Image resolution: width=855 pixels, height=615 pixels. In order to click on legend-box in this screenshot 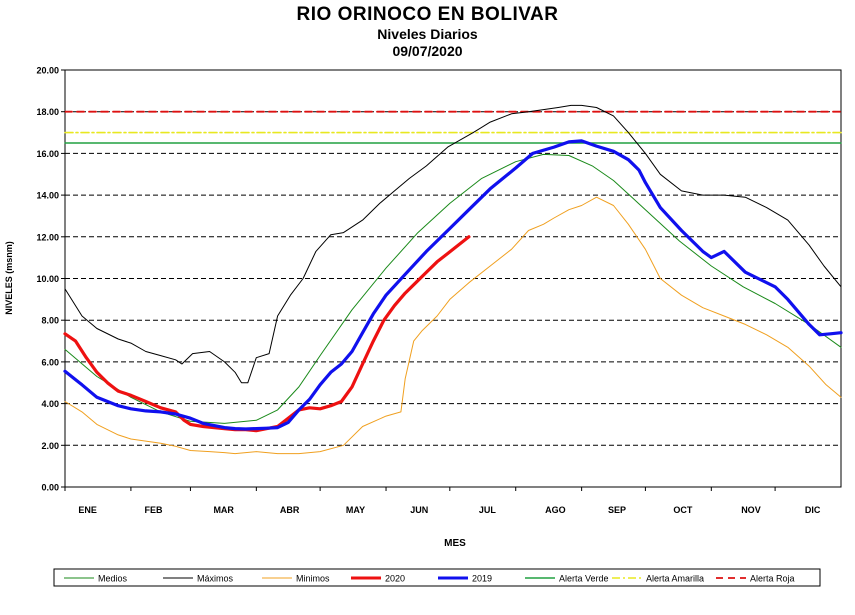, I will do `click(437, 577)`.